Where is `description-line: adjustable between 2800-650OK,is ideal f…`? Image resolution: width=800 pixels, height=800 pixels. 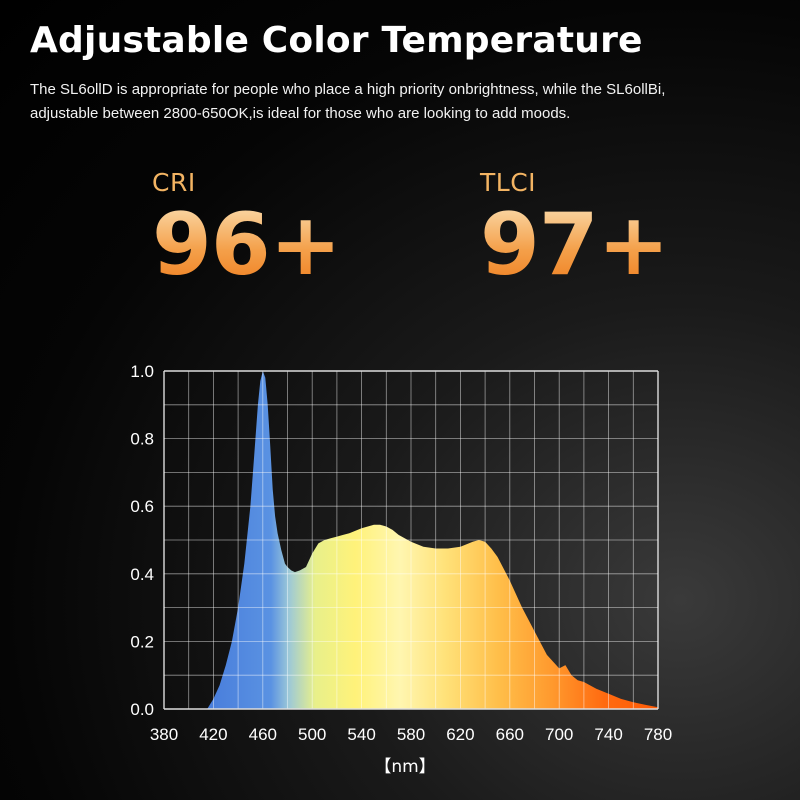 description-line: adjustable between 2800-650OK,is ideal f… is located at coordinates (300, 113).